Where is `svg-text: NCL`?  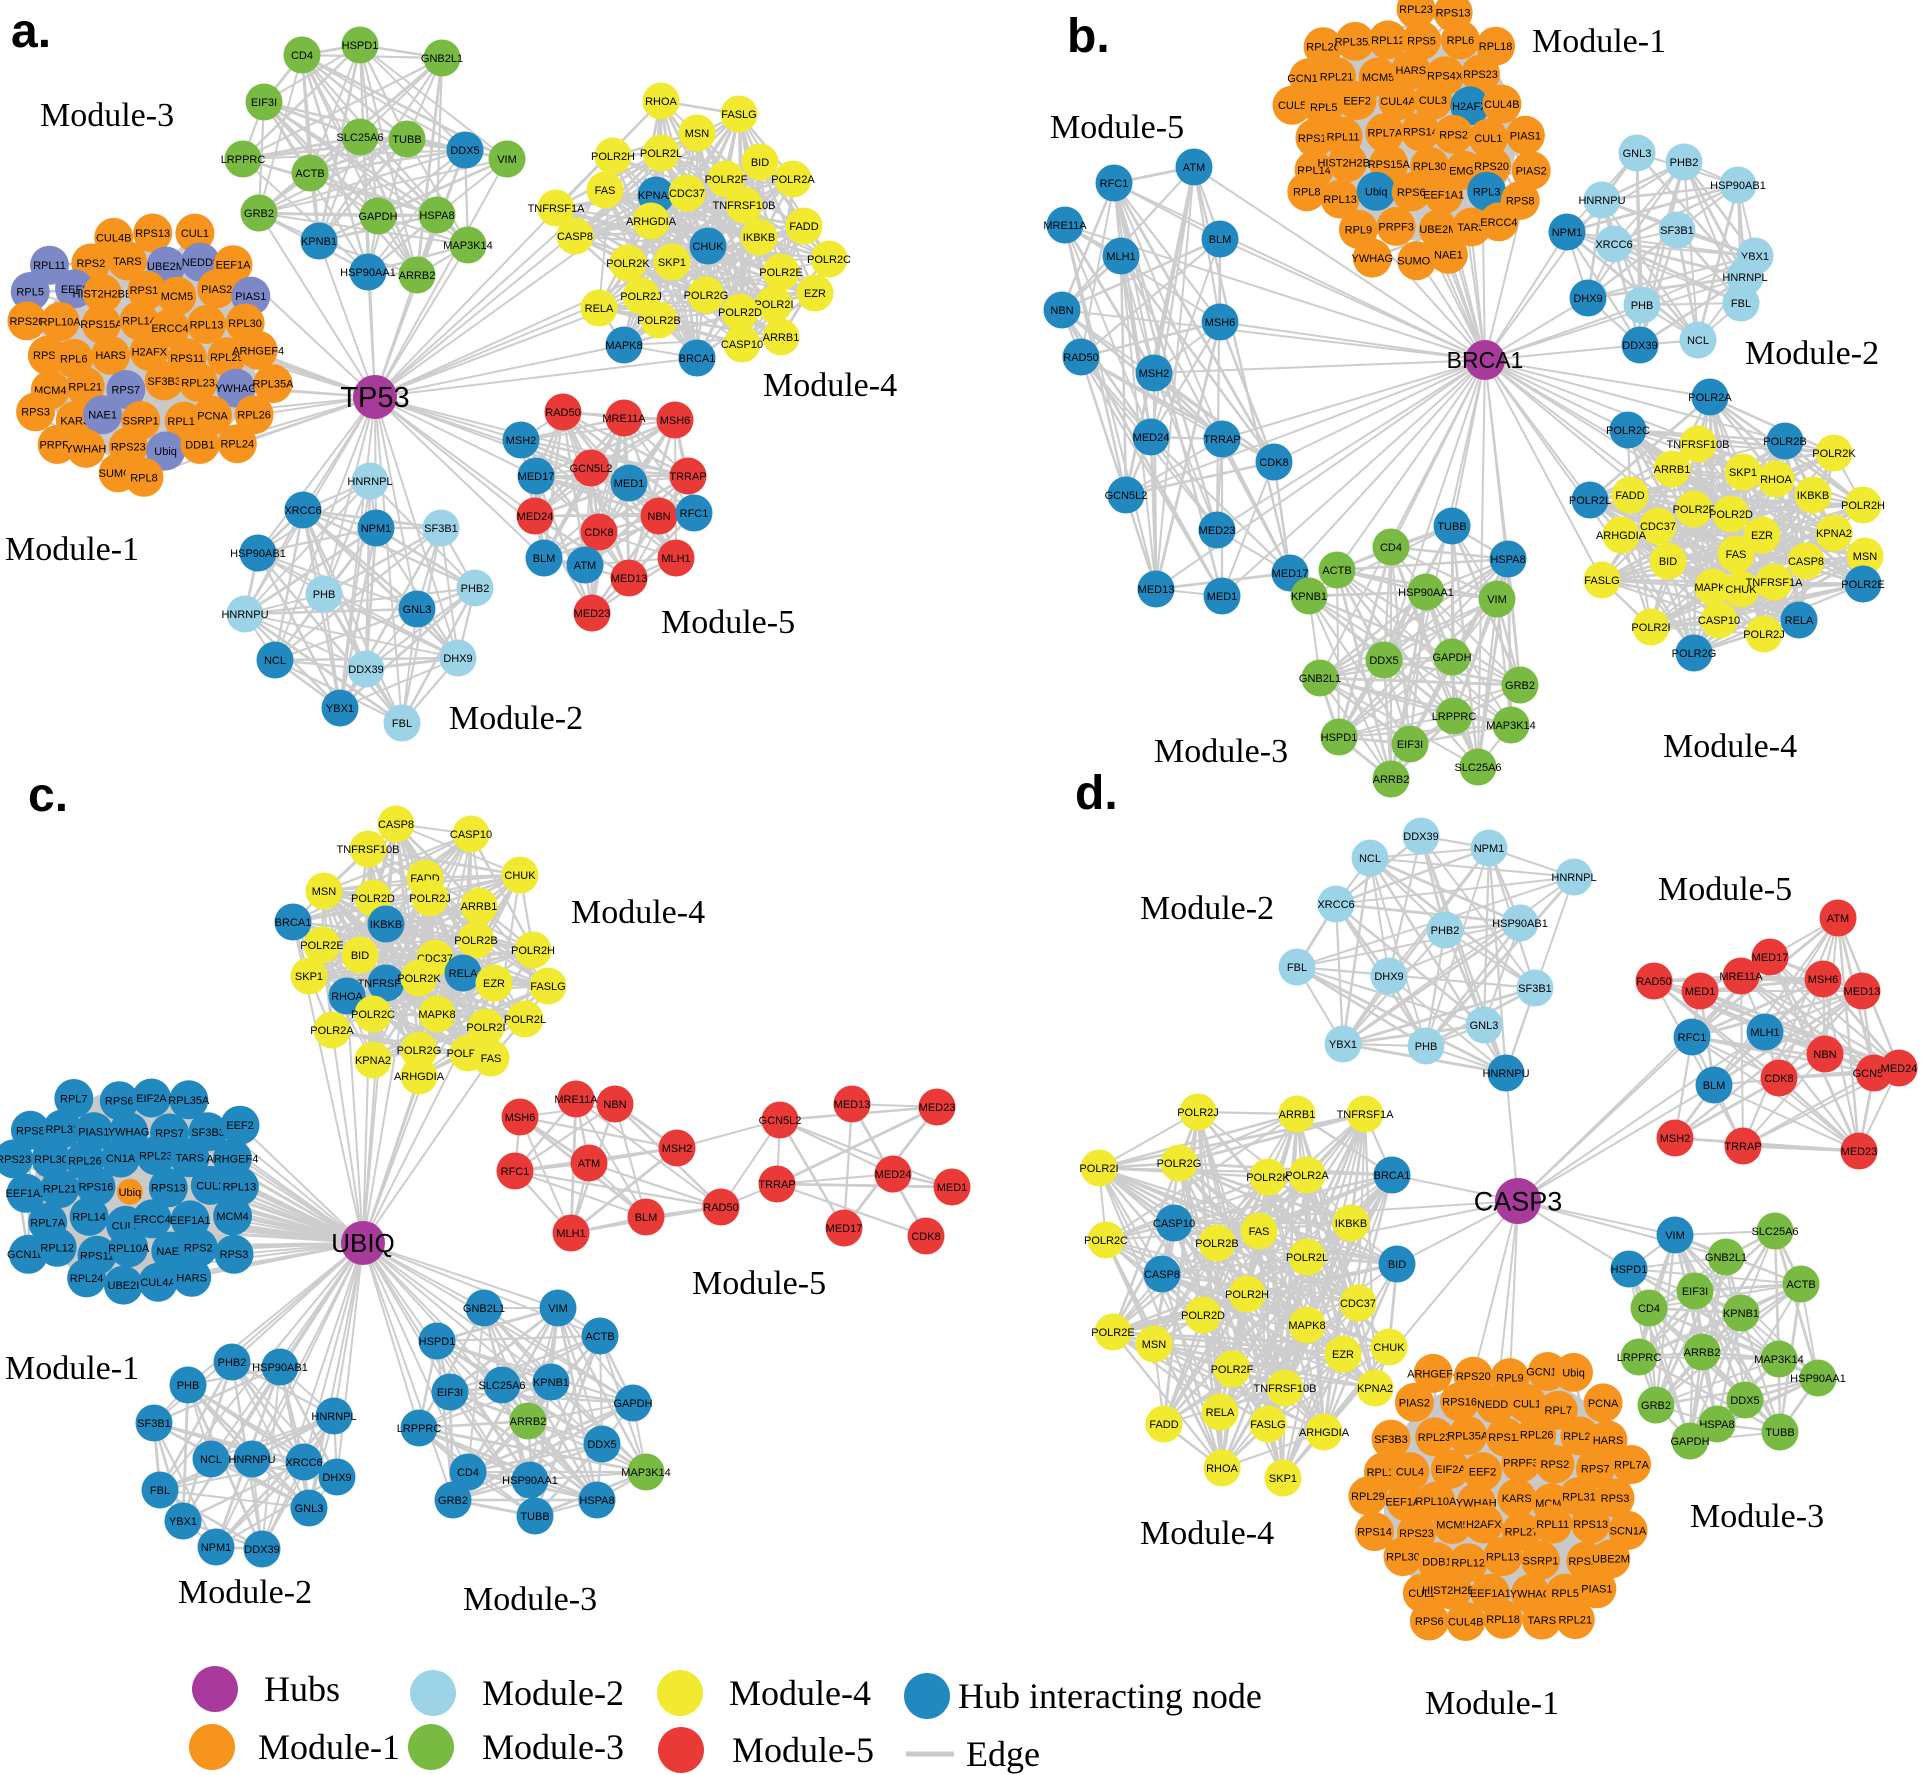 svg-text: NCL is located at coordinates (1370, 859).